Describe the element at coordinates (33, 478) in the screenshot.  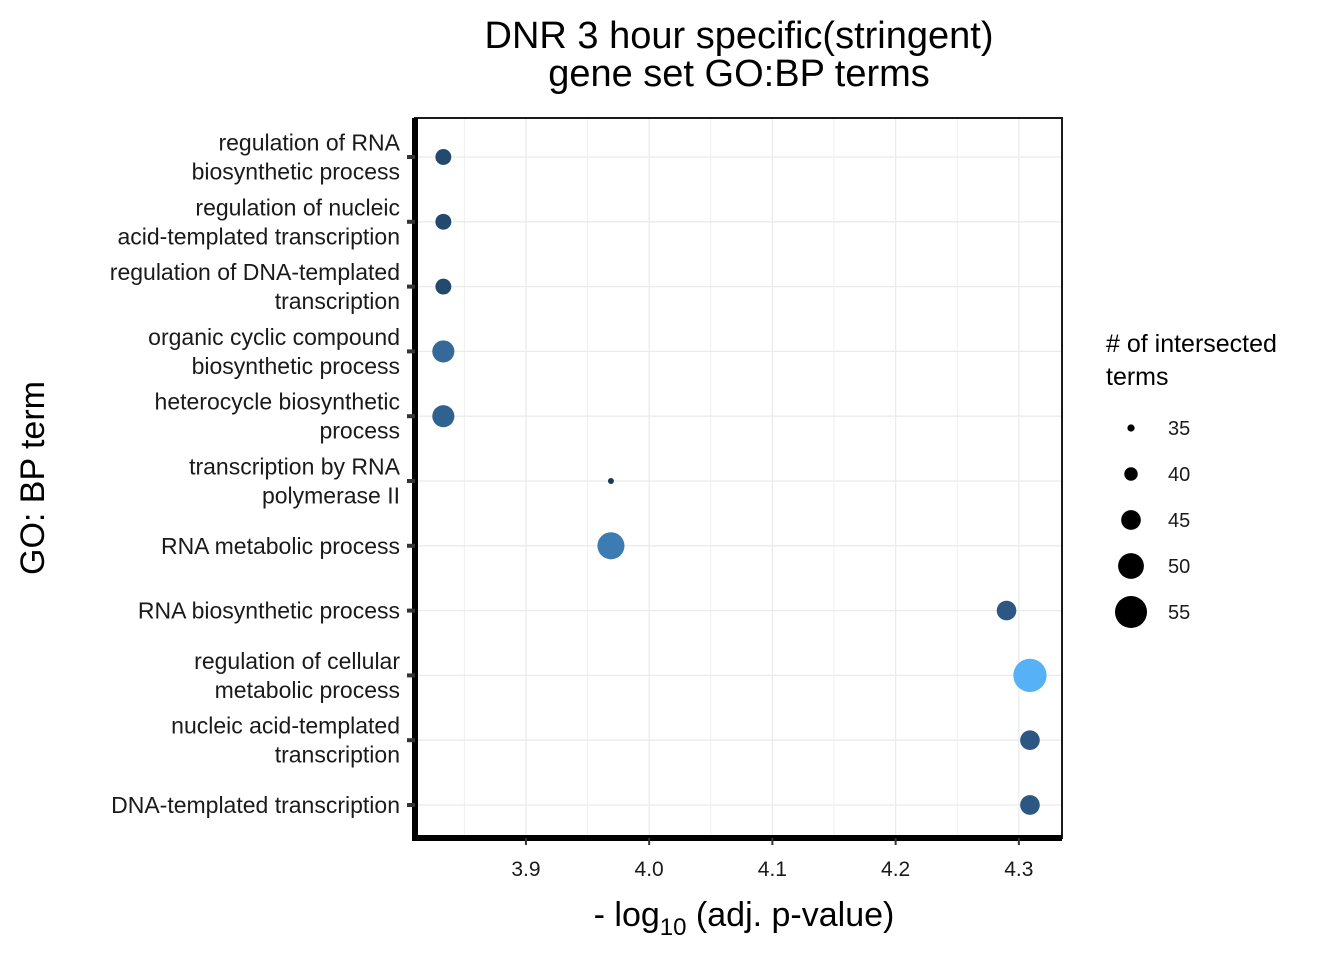
I see `y-axis-title: GO: BP term` at that location.